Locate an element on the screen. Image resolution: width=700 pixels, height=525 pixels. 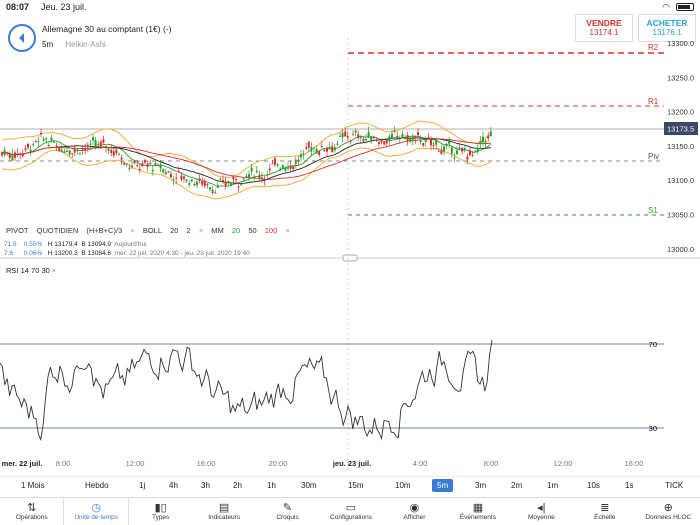
timeframe-10m: 10m is located at coordinates (403, 485).